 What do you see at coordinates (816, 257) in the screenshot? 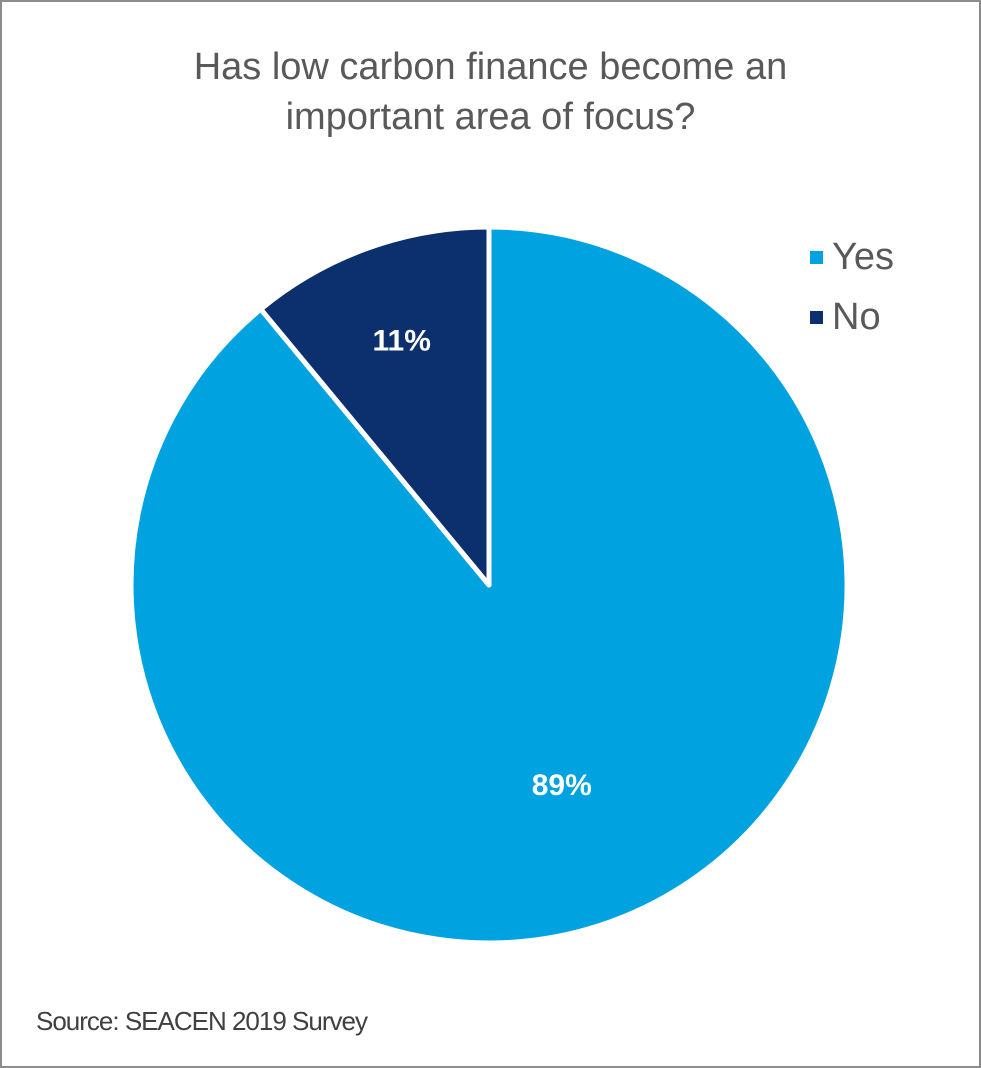
I see `legend-swatch-yes` at bounding box center [816, 257].